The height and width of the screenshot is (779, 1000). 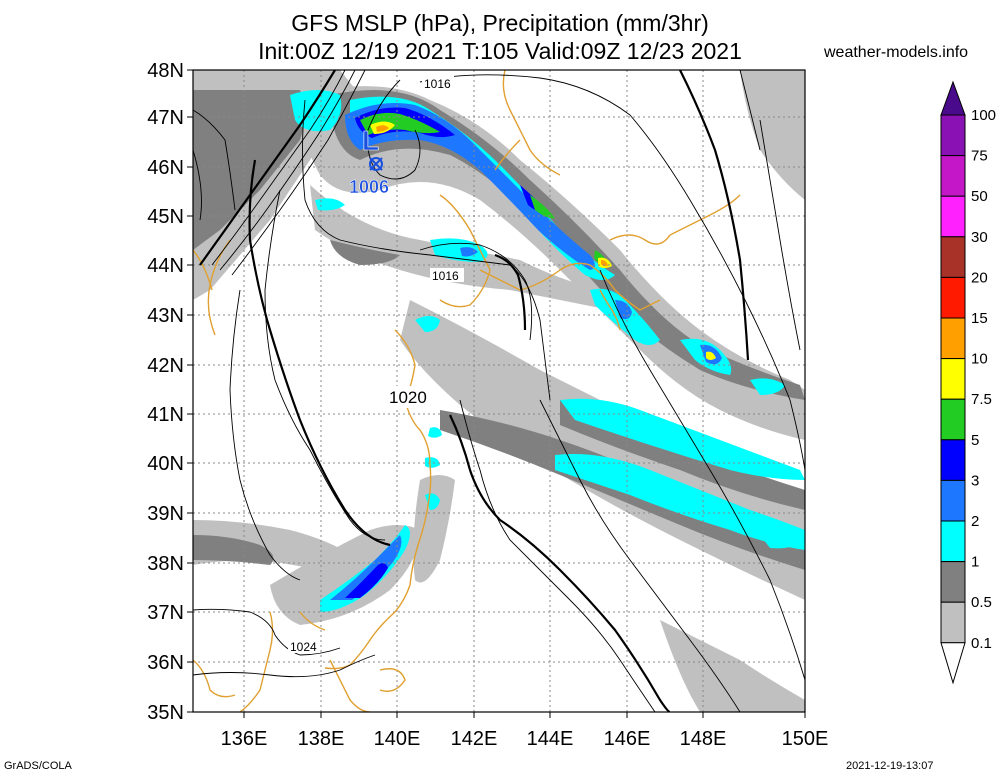 What do you see at coordinates (370, 140) in the screenshot?
I see `low-center-letter: L` at bounding box center [370, 140].